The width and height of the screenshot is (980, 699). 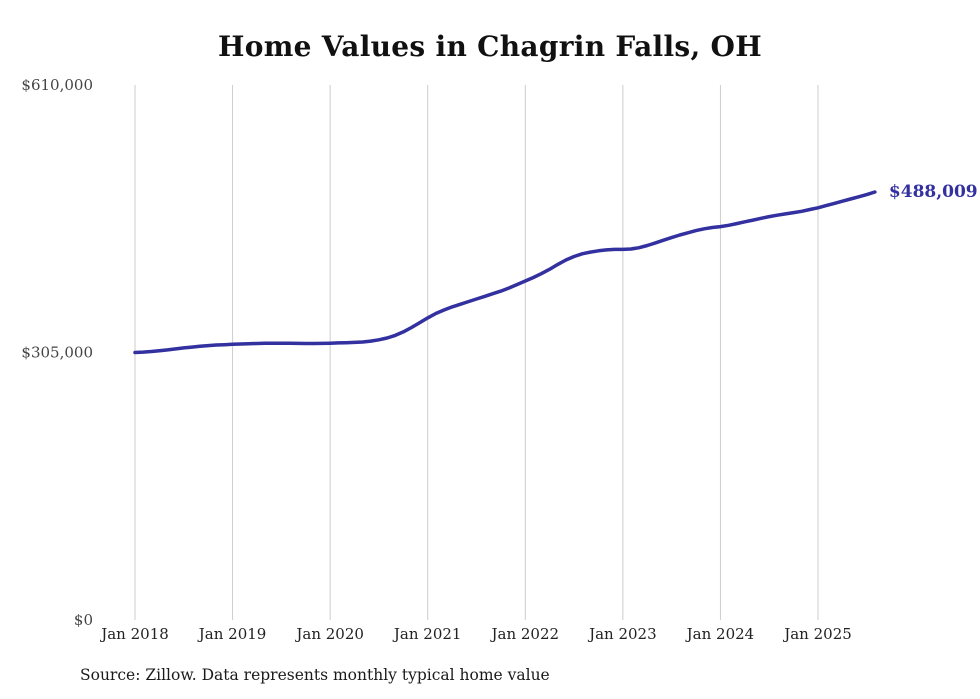 I want to click on x-axis-tick-label: Jan 2023, so click(x=622, y=634).